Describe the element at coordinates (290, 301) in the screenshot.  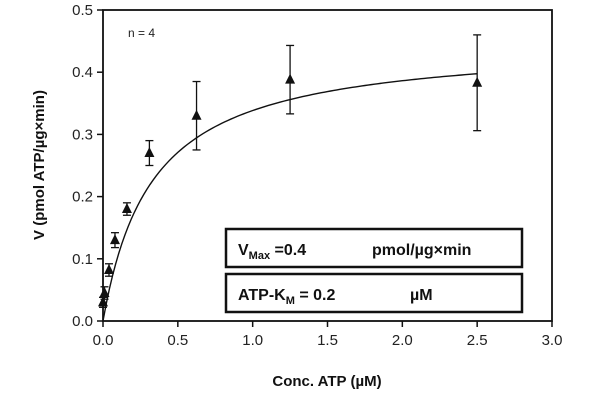
I see `km-sub: M` at that location.